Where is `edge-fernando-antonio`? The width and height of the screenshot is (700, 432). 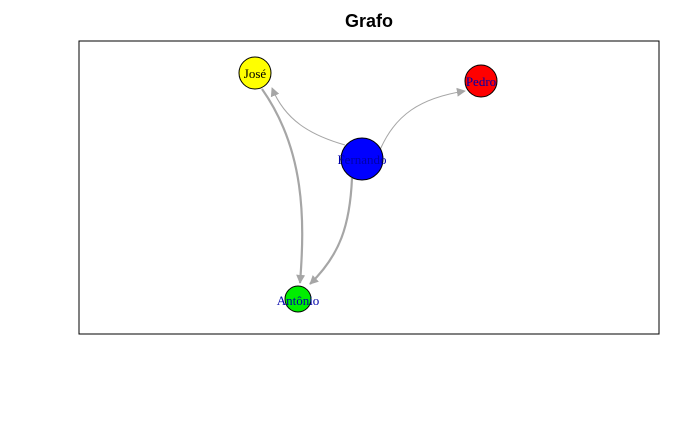
edge-fernando-antonio is located at coordinates (331, 231).